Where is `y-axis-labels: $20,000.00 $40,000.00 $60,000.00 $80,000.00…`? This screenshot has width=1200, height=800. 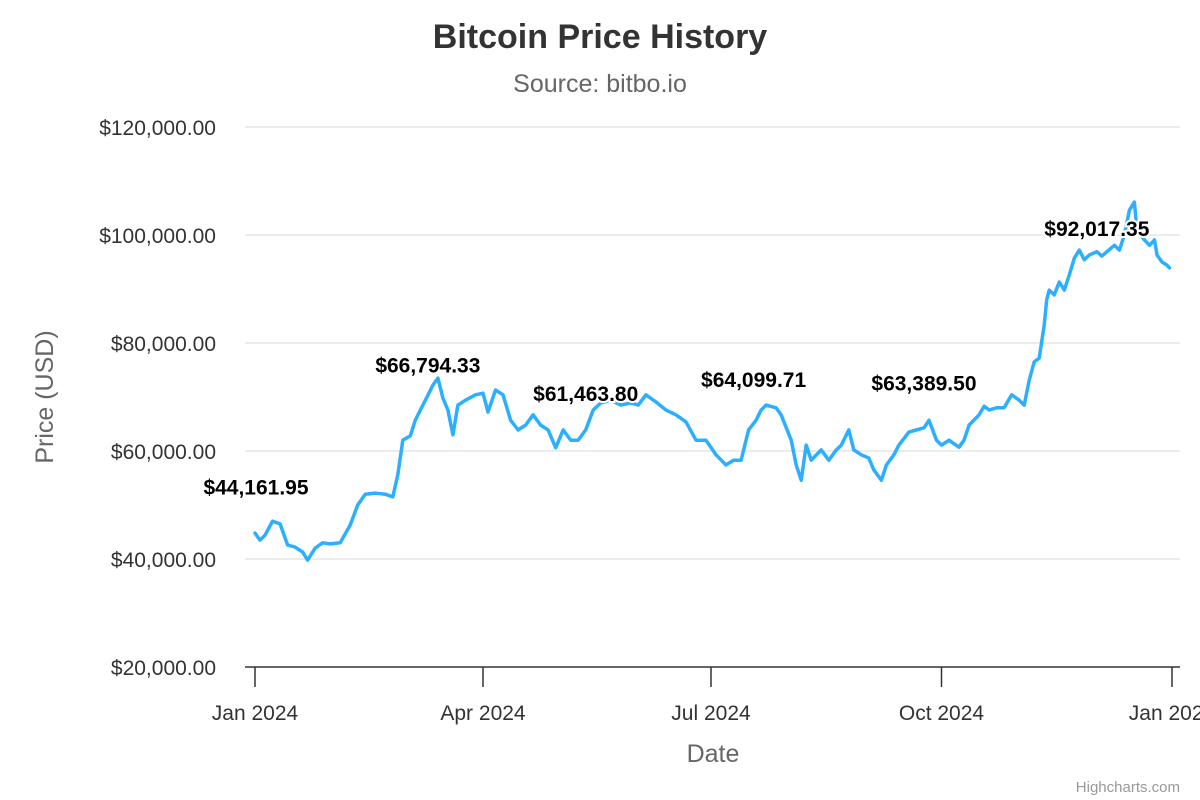 y-axis-labels: $20,000.00 $40,000.00 $60,000.00 $80,000.00… is located at coordinates (157, 398).